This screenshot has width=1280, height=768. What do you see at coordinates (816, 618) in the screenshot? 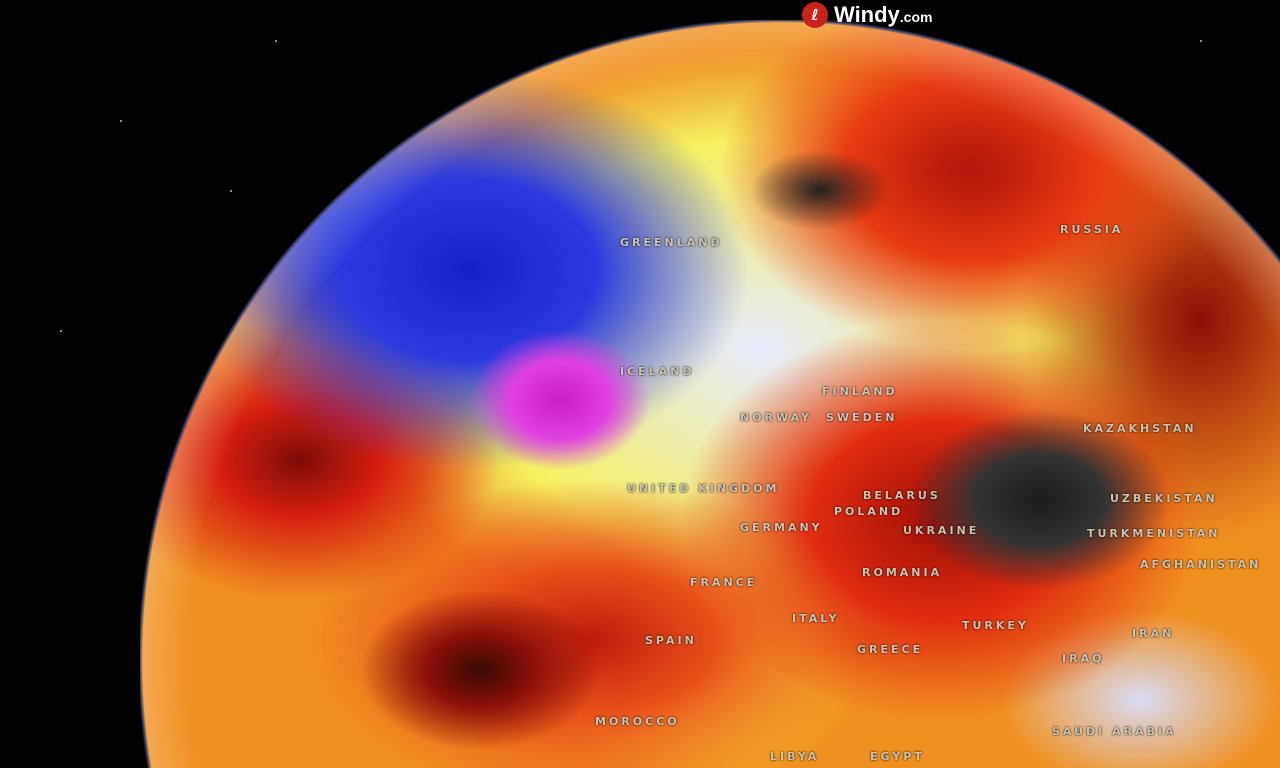
I see `label-italy: ITALY` at bounding box center [816, 618].